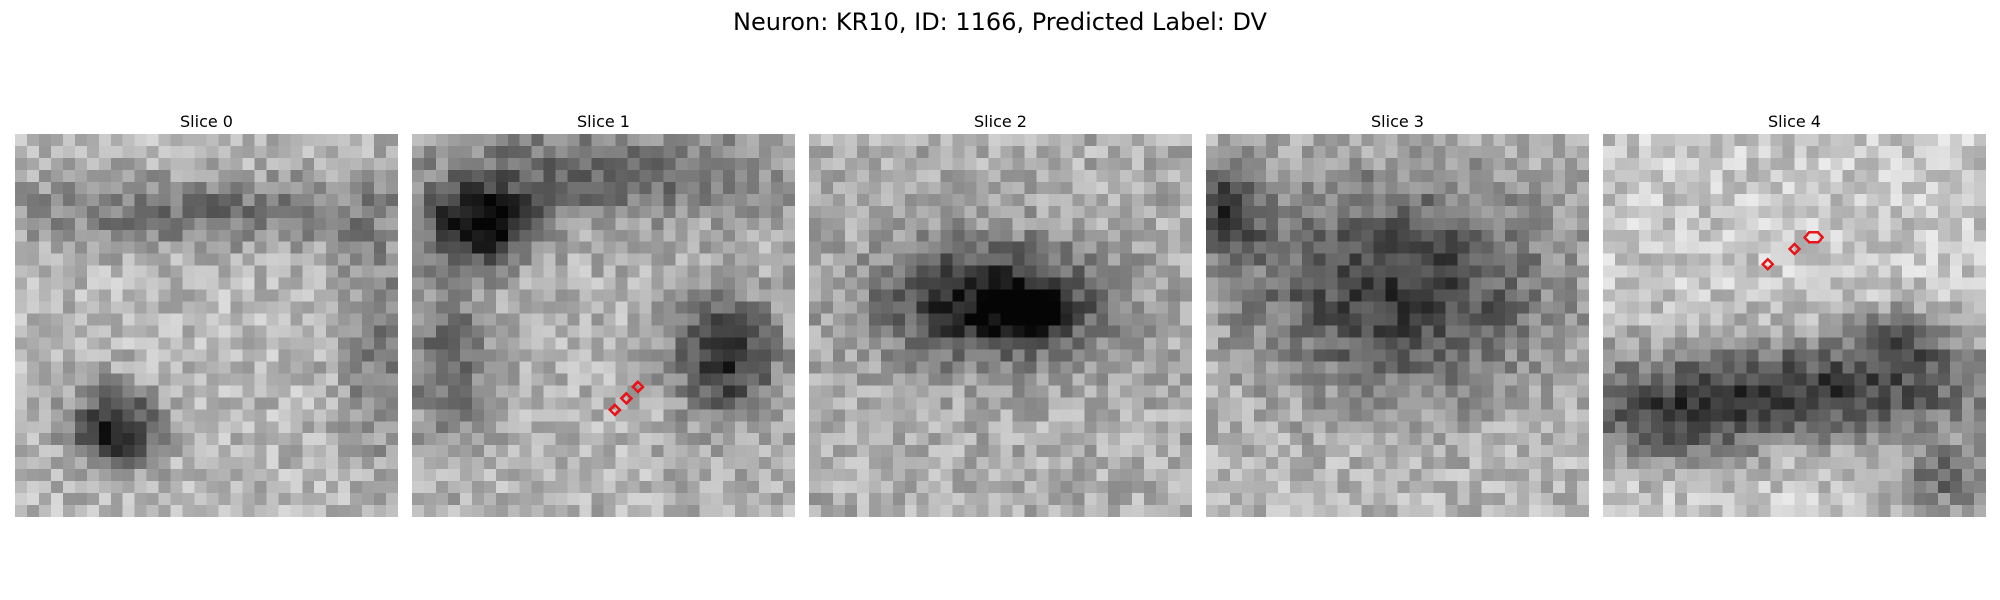 Image resolution: width=2000 pixels, height=600 pixels. I want to click on panel-slice-3: Slice 3, so click(1397, 313).